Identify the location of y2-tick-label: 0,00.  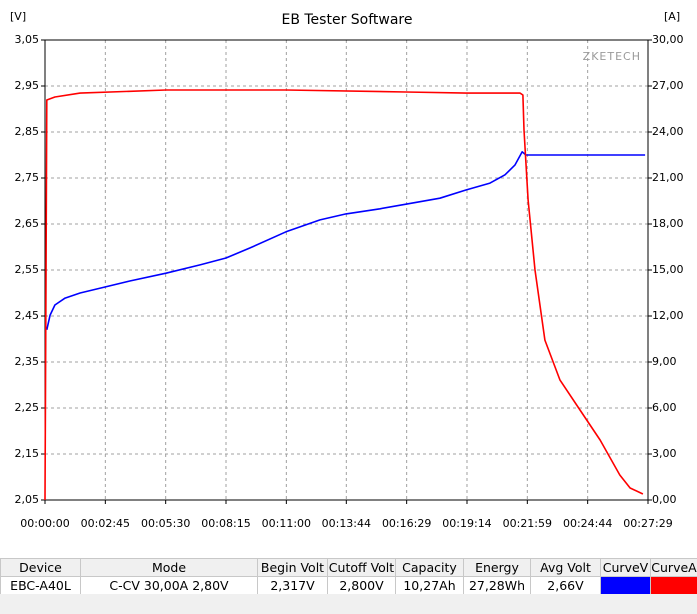
(664, 499).